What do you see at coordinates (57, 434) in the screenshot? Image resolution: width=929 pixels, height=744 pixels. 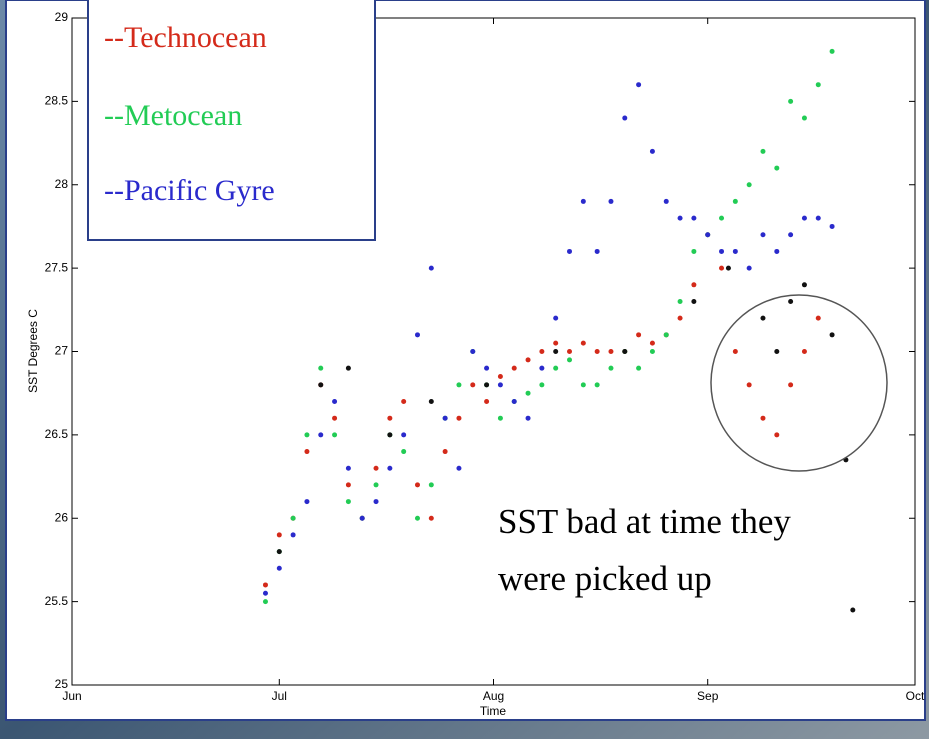 I see `y-tick-label: 26.5` at bounding box center [57, 434].